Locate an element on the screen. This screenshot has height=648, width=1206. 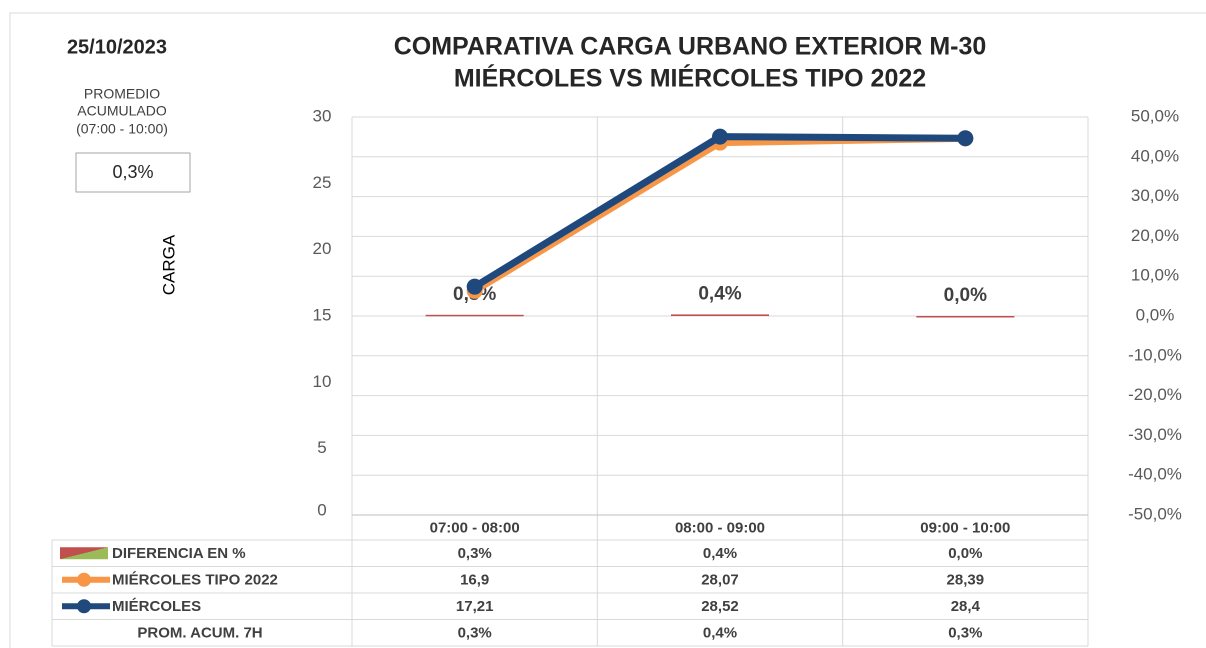
y2-tick-label: -40,0% is located at coordinates (1155, 474).